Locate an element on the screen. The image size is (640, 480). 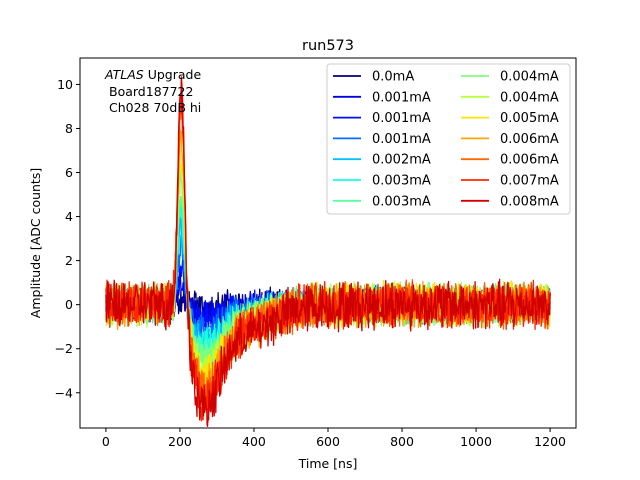
x-axis: 0 200 400 600 800 1000 1200 is located at coordinates (334, 438).